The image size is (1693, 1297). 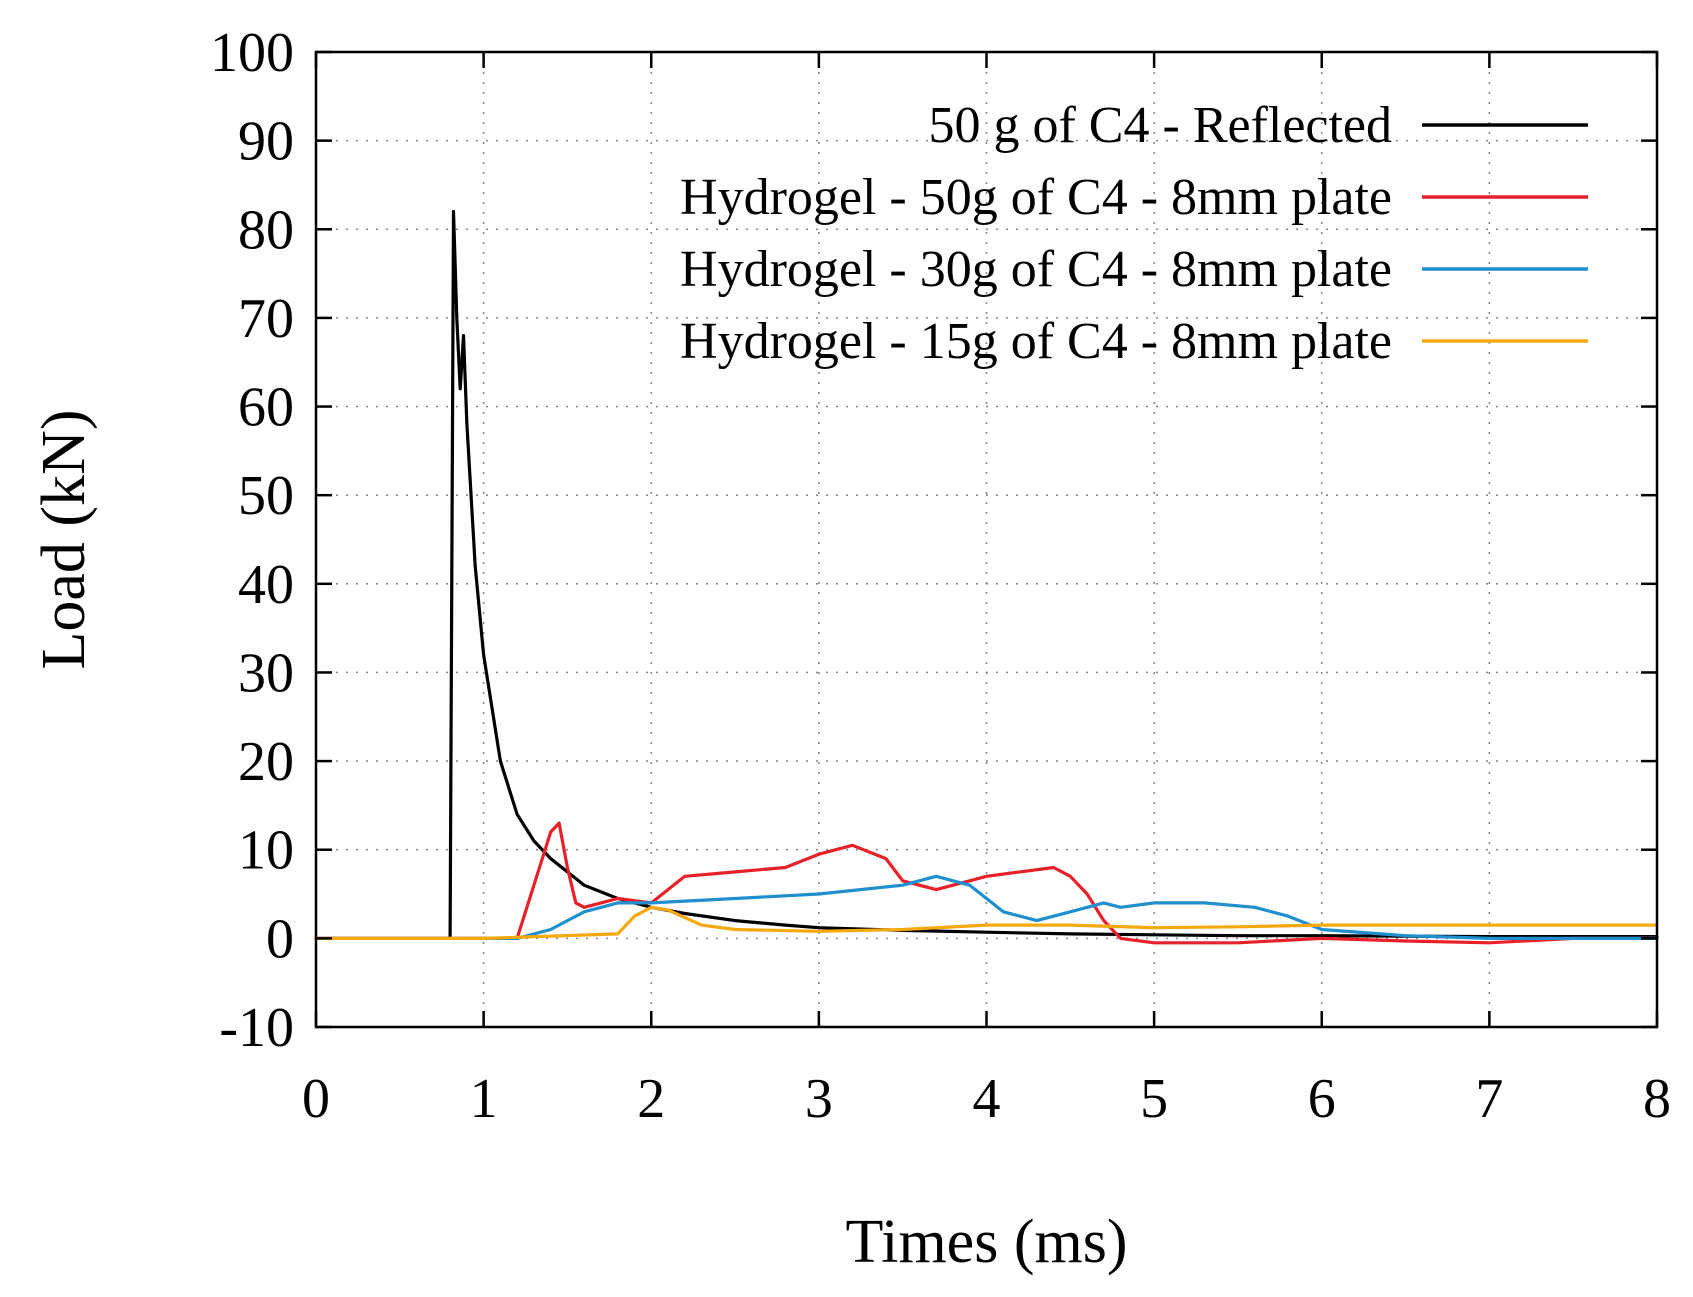 What do you see at coordinates (266, 319) in the screenshot?
I see `y-tick-label: 70` at bounding box center [266, 319].